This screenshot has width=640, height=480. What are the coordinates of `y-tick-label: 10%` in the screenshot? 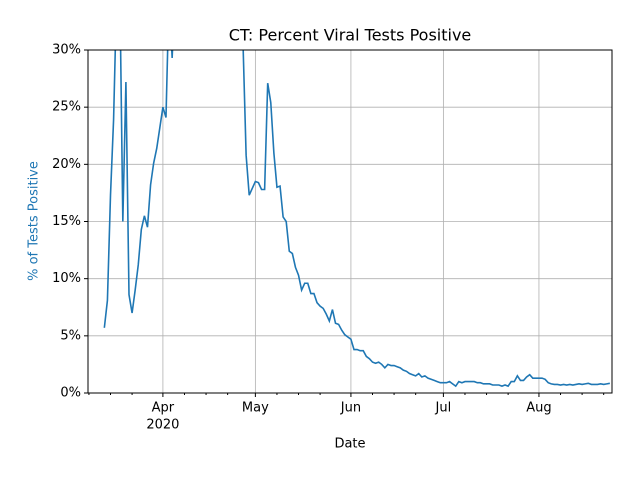 It's located at (66, 278).